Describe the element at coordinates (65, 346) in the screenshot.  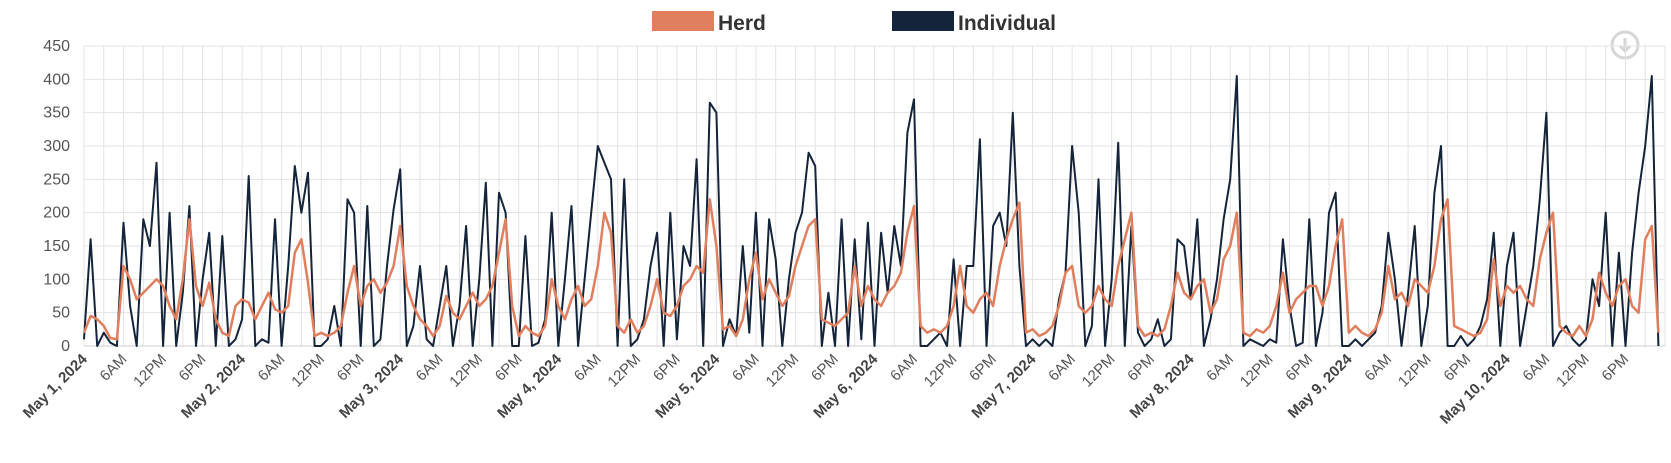
I see `y-tick-label: 0` at that location.